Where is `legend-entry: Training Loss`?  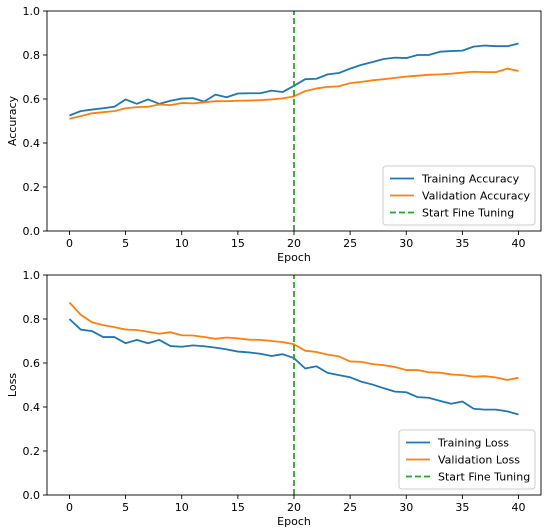 legend-entry: Training Loss is located at coordinates (473, 443).